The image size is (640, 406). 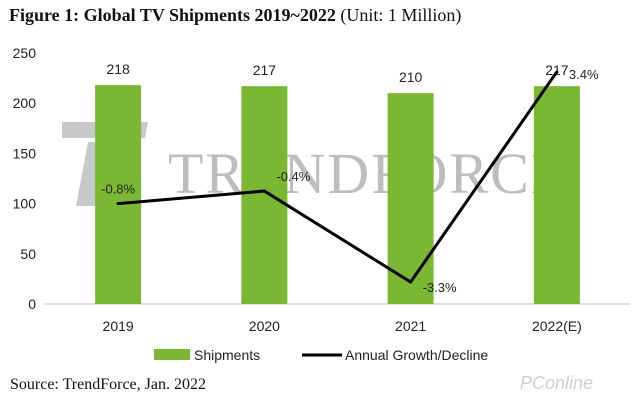 What do you see at coordinates (118, 326) in the screenshot?
I see `x-tick-label: 2019` at bounding box center [118, 326].